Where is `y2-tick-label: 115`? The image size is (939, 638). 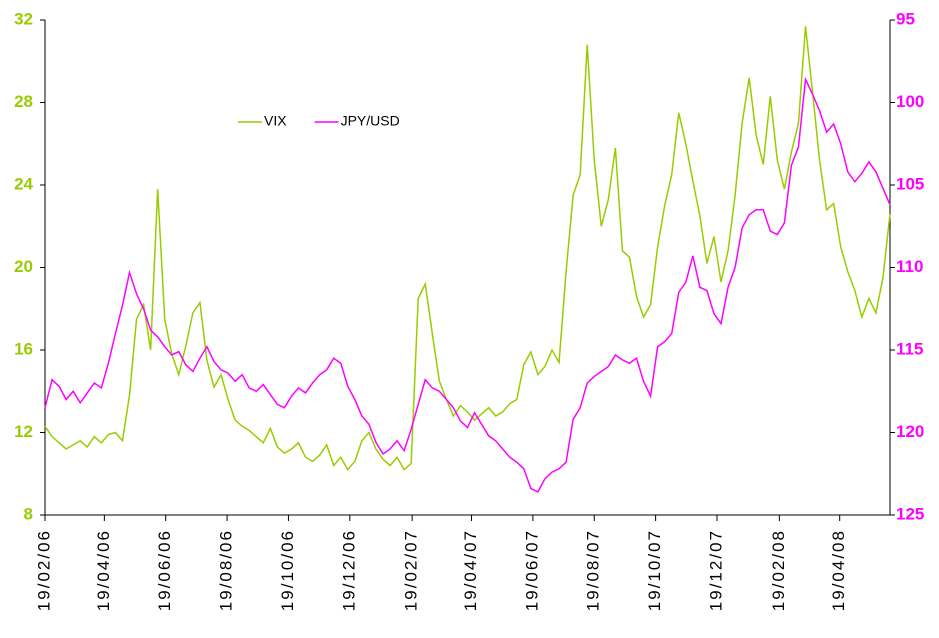
y2-tick-label: 115 is located at coordinates (909, 348).